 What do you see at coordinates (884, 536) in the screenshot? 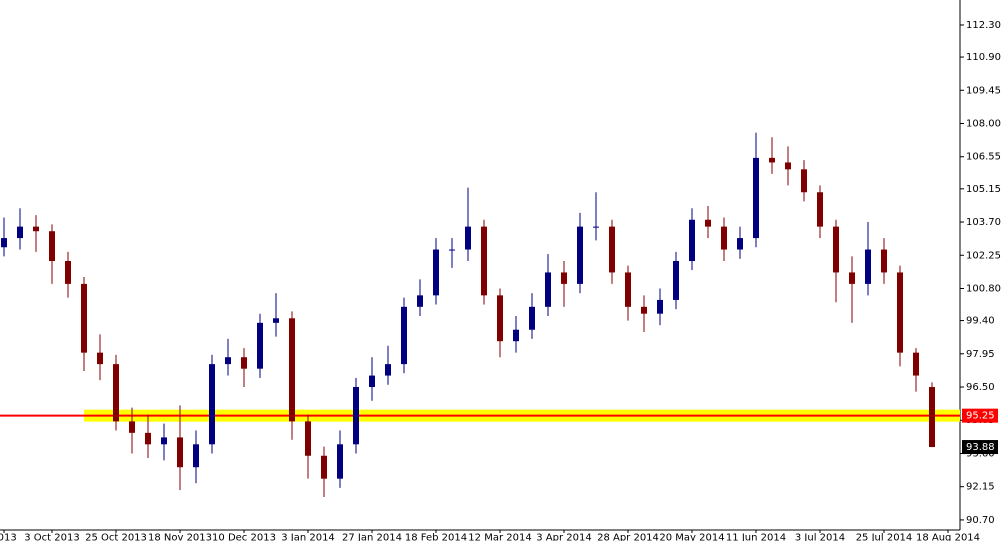
I see `x-tick-label: 25 Jul 2014` at bounding box center [884, 536].